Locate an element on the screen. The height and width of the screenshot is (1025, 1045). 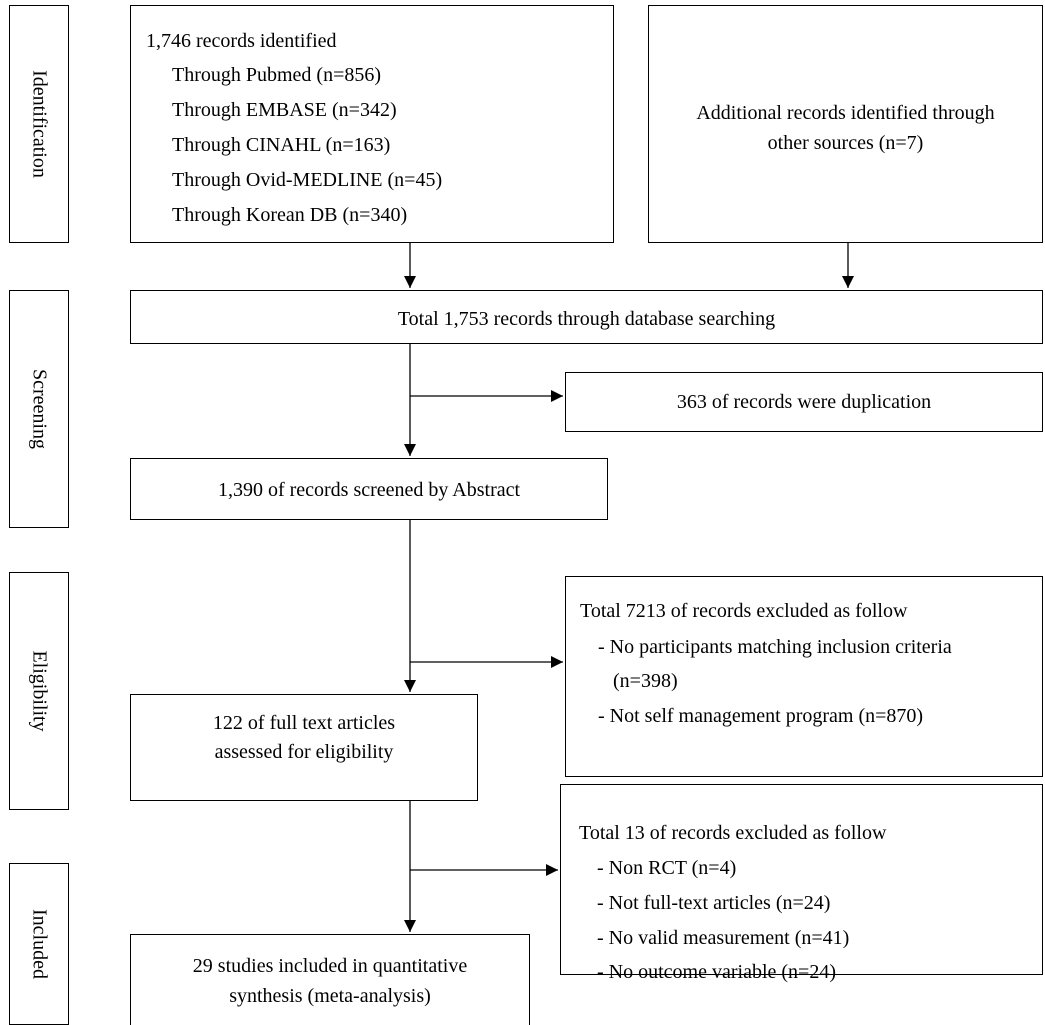
excluded-2-item-2: - Not full-text articles (n=24) is located at coordinates (714, 903).